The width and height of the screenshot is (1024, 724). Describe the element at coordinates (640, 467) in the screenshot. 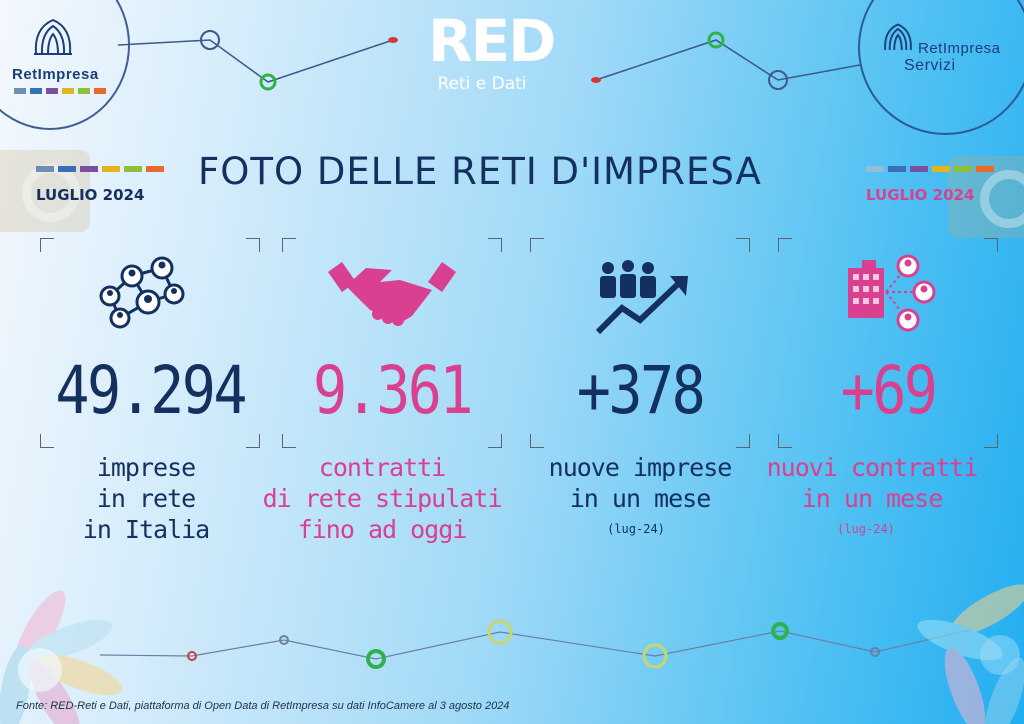

I see `stat-label-line: nuove imprese` at that location.